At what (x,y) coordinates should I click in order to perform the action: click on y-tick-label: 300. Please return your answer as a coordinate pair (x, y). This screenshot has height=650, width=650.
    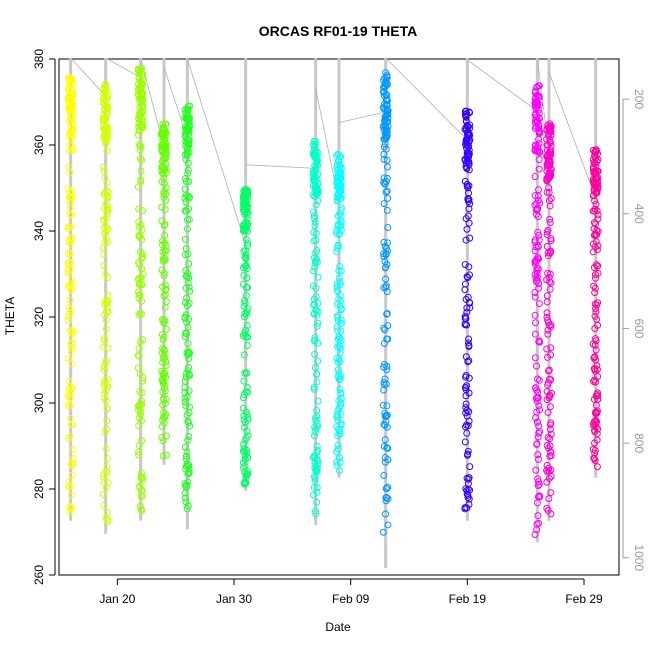
    Looking at the image, I should click on (39, 403).